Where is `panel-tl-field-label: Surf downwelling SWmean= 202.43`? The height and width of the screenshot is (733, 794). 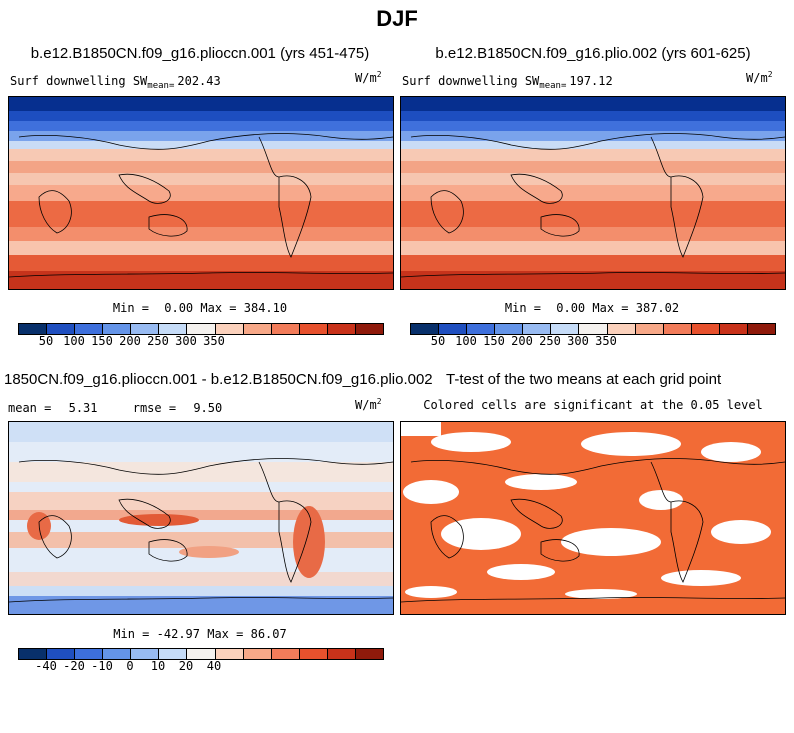
panel-tl-field-label: Surf downwelling SWmean= 202.43 is located at coordinates (115, 82).